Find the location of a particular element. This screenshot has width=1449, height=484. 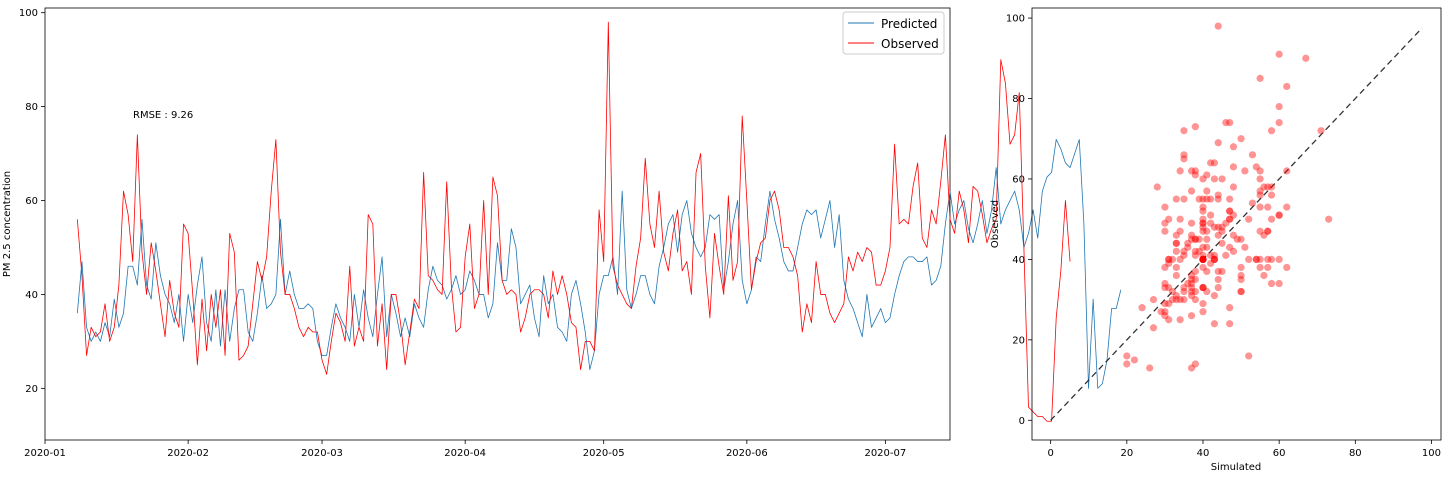

timeseries-x-tick-label: 2020-05 is located at coordinates (604, 453).